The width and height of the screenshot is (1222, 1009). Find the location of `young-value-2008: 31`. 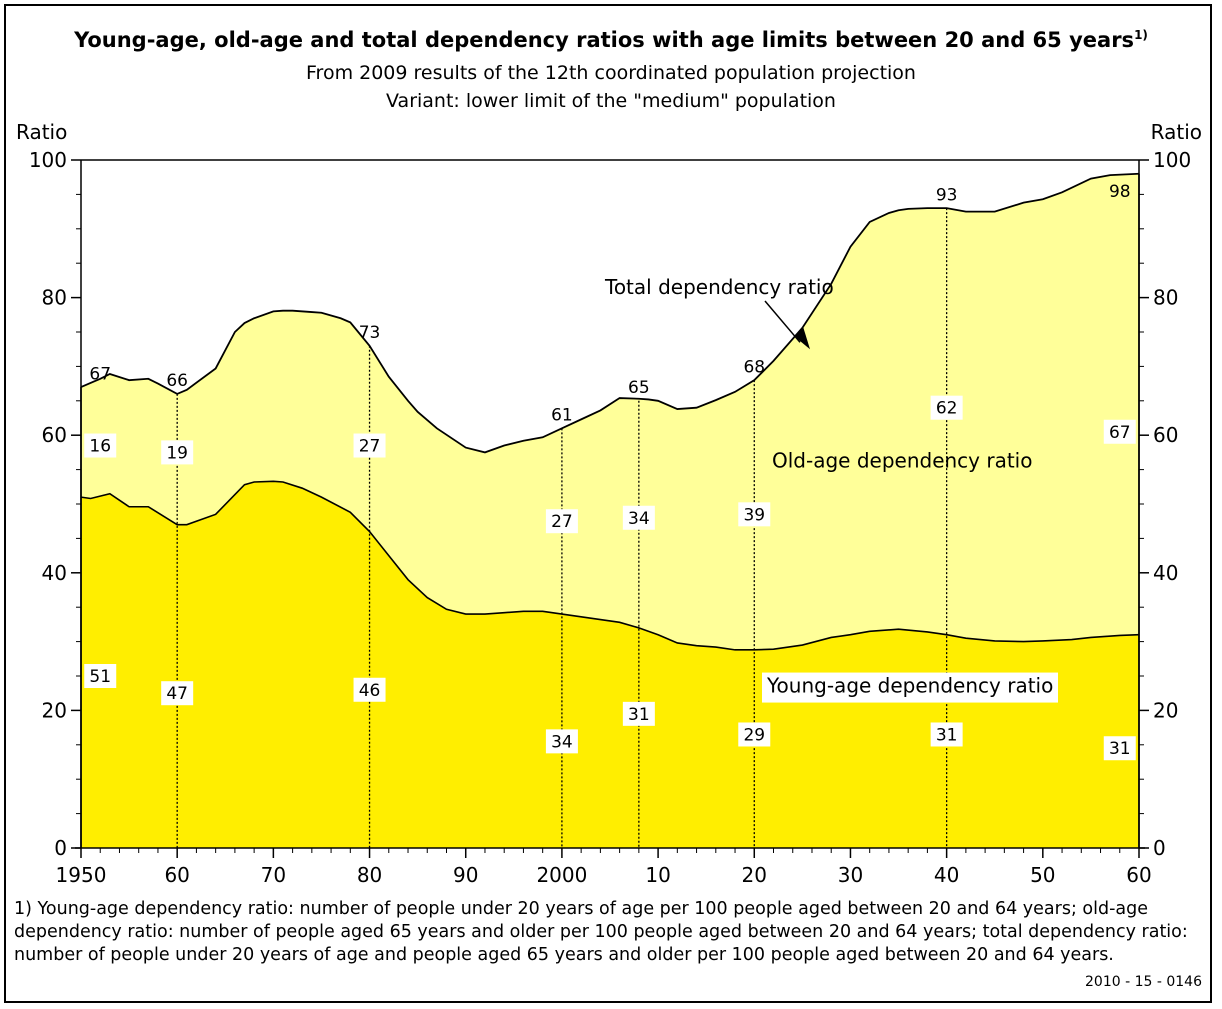

young-value-2008: 31 is located at coordinates (639, 715).